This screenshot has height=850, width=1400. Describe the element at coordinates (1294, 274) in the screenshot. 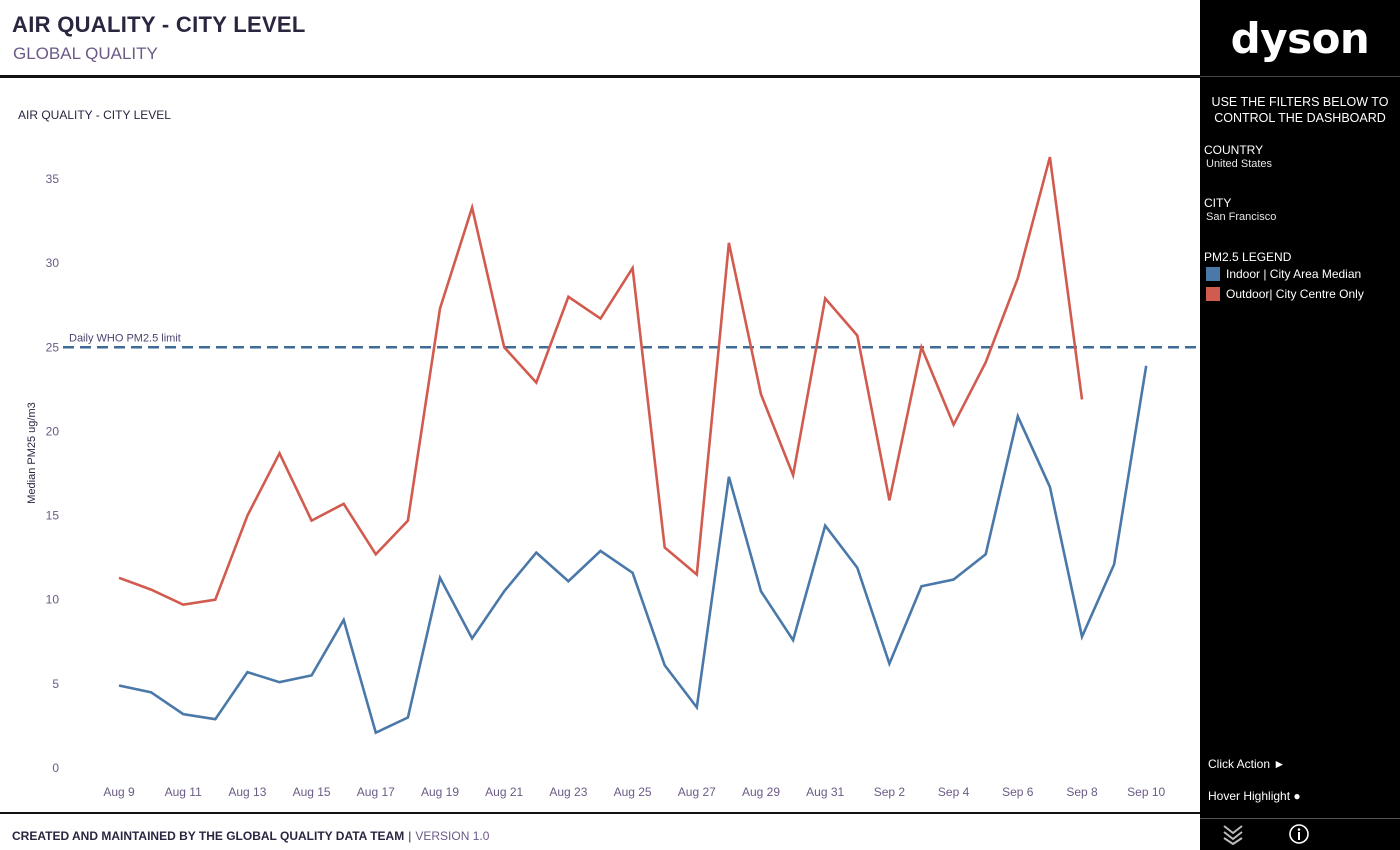

I see `legend-label-indoor: Indoor | City Area Median` at that location.